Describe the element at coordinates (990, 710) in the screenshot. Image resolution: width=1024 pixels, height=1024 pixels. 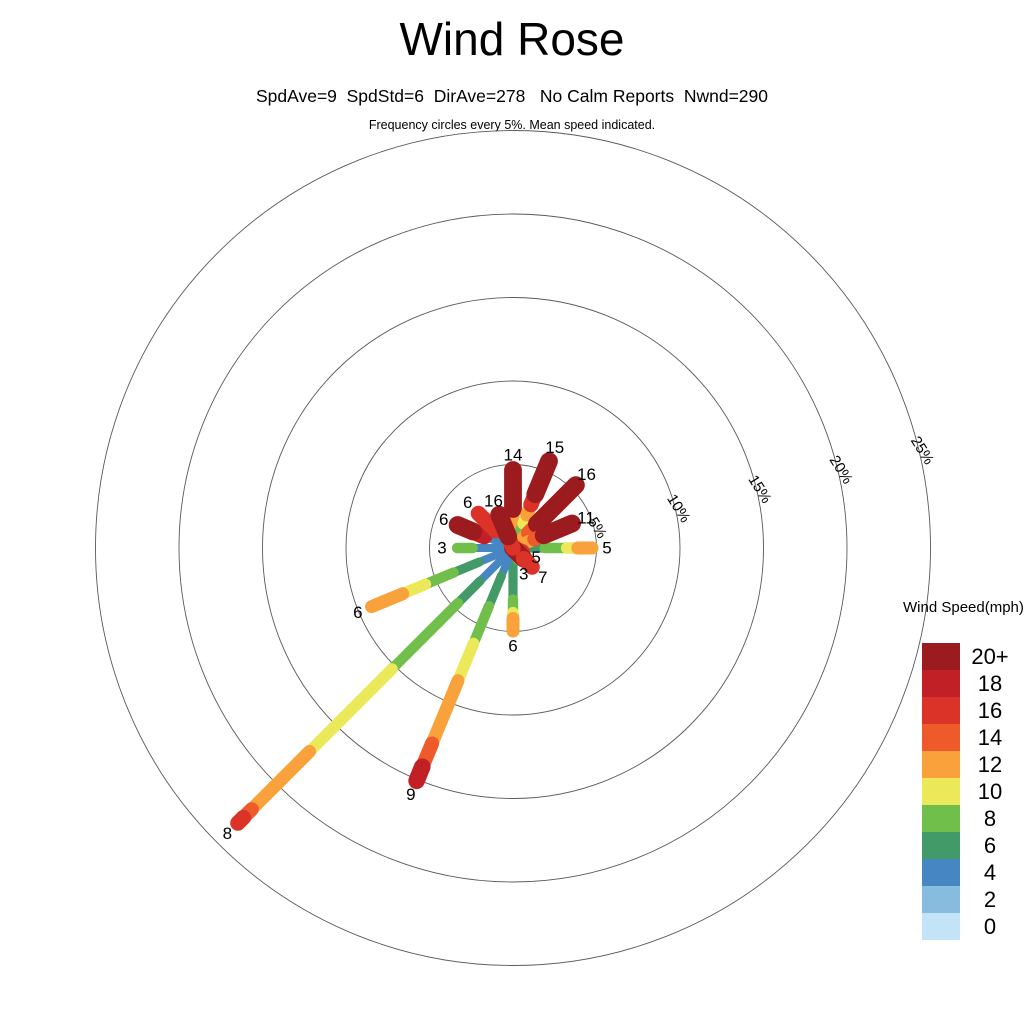
I see `legend-label-16: 16` at that location.